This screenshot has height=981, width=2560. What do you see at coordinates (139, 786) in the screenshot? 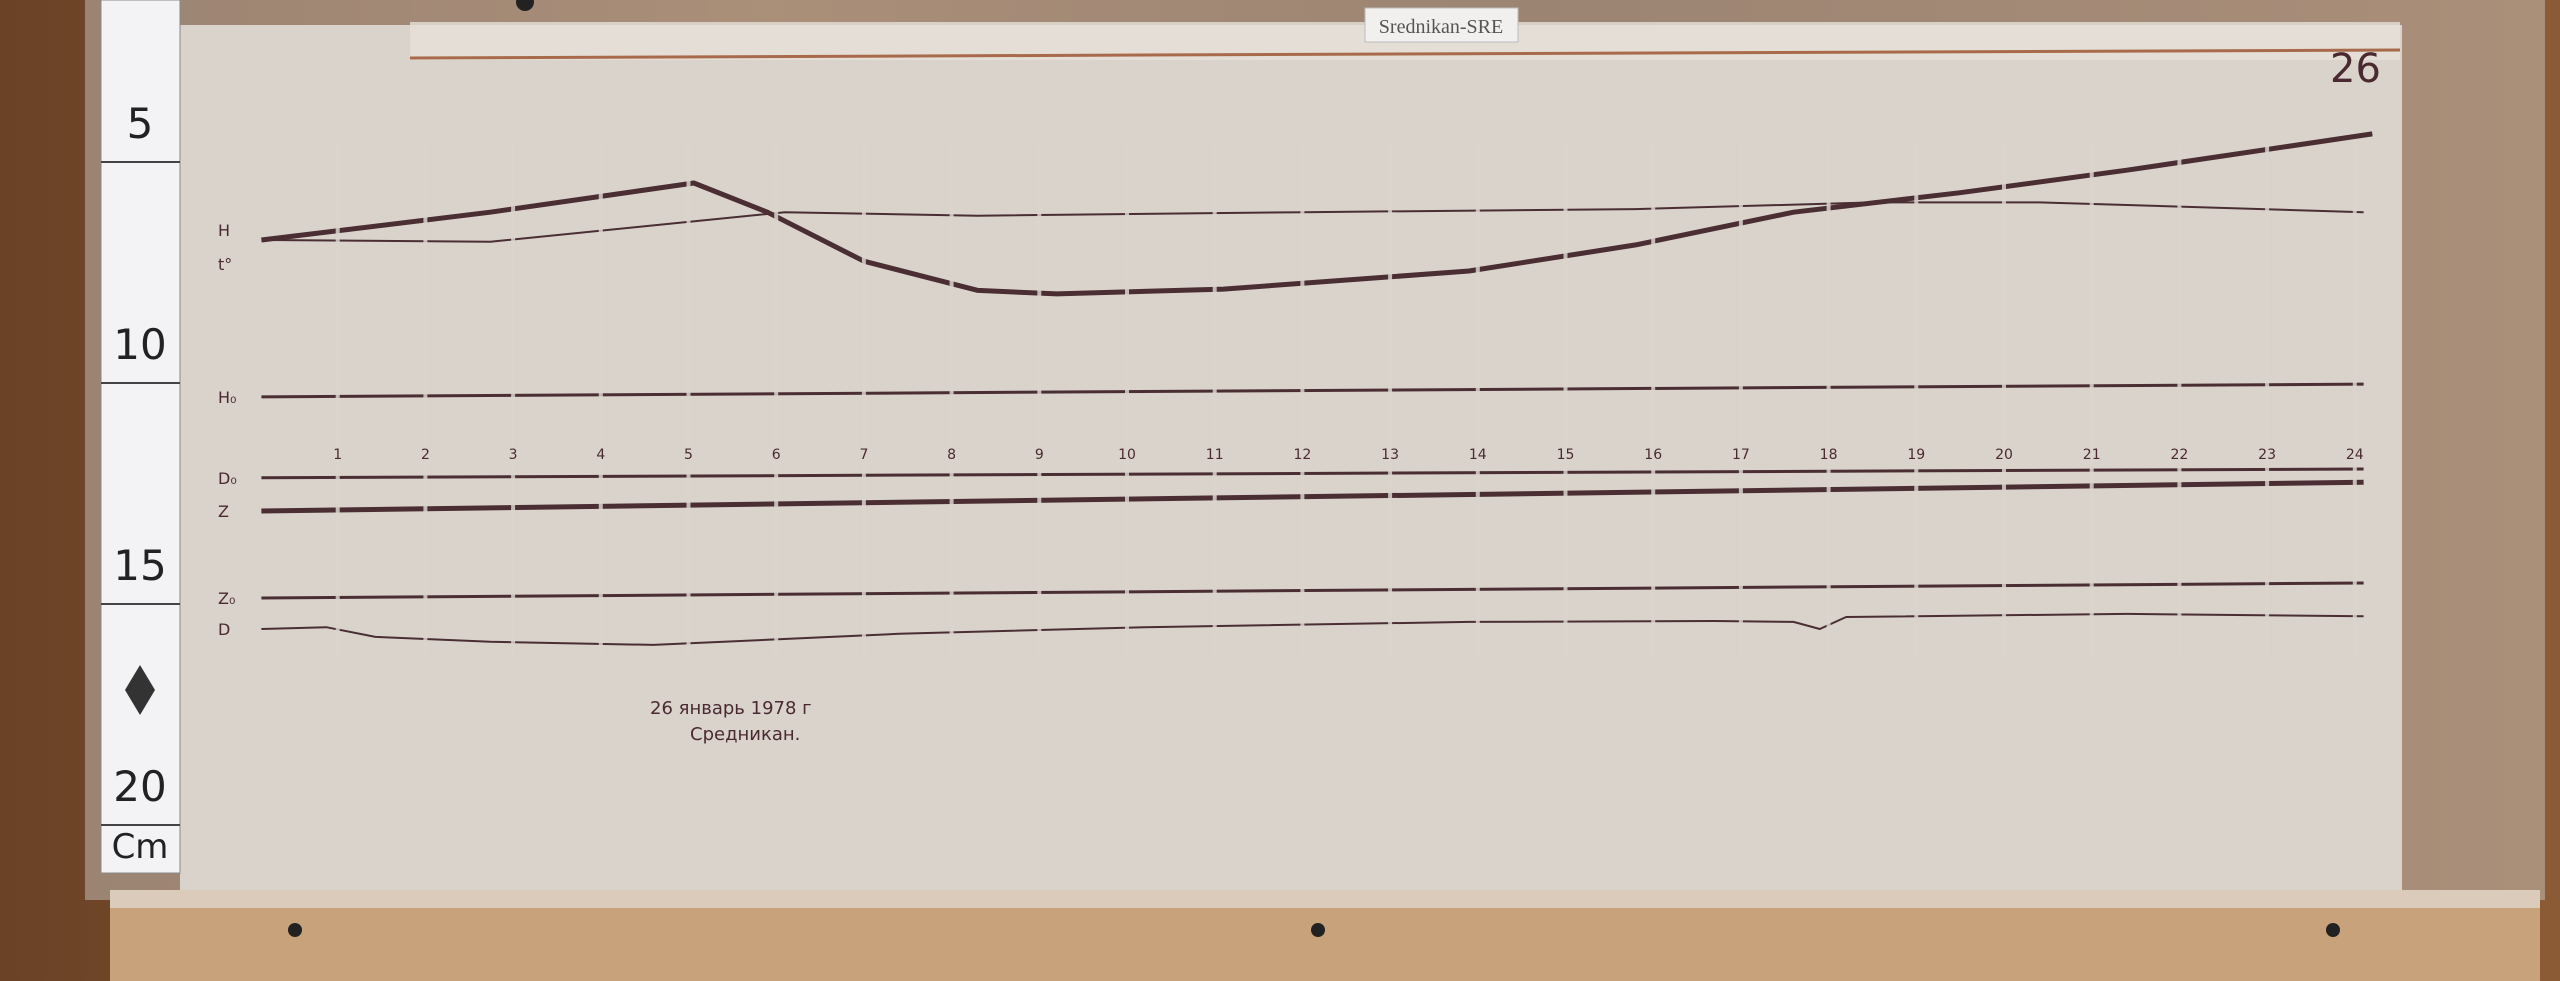
I see `ruler-tick-label: 20` at bounding box center [139, 786].